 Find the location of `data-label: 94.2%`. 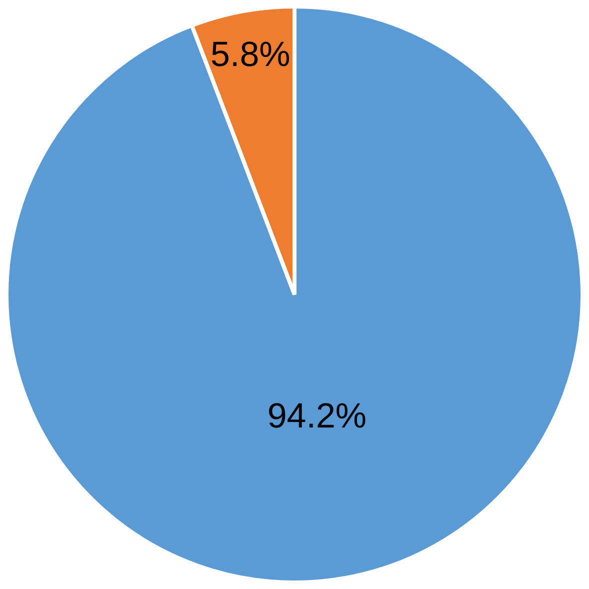

data-label: 94.2% is located at coordinates (317, 416).